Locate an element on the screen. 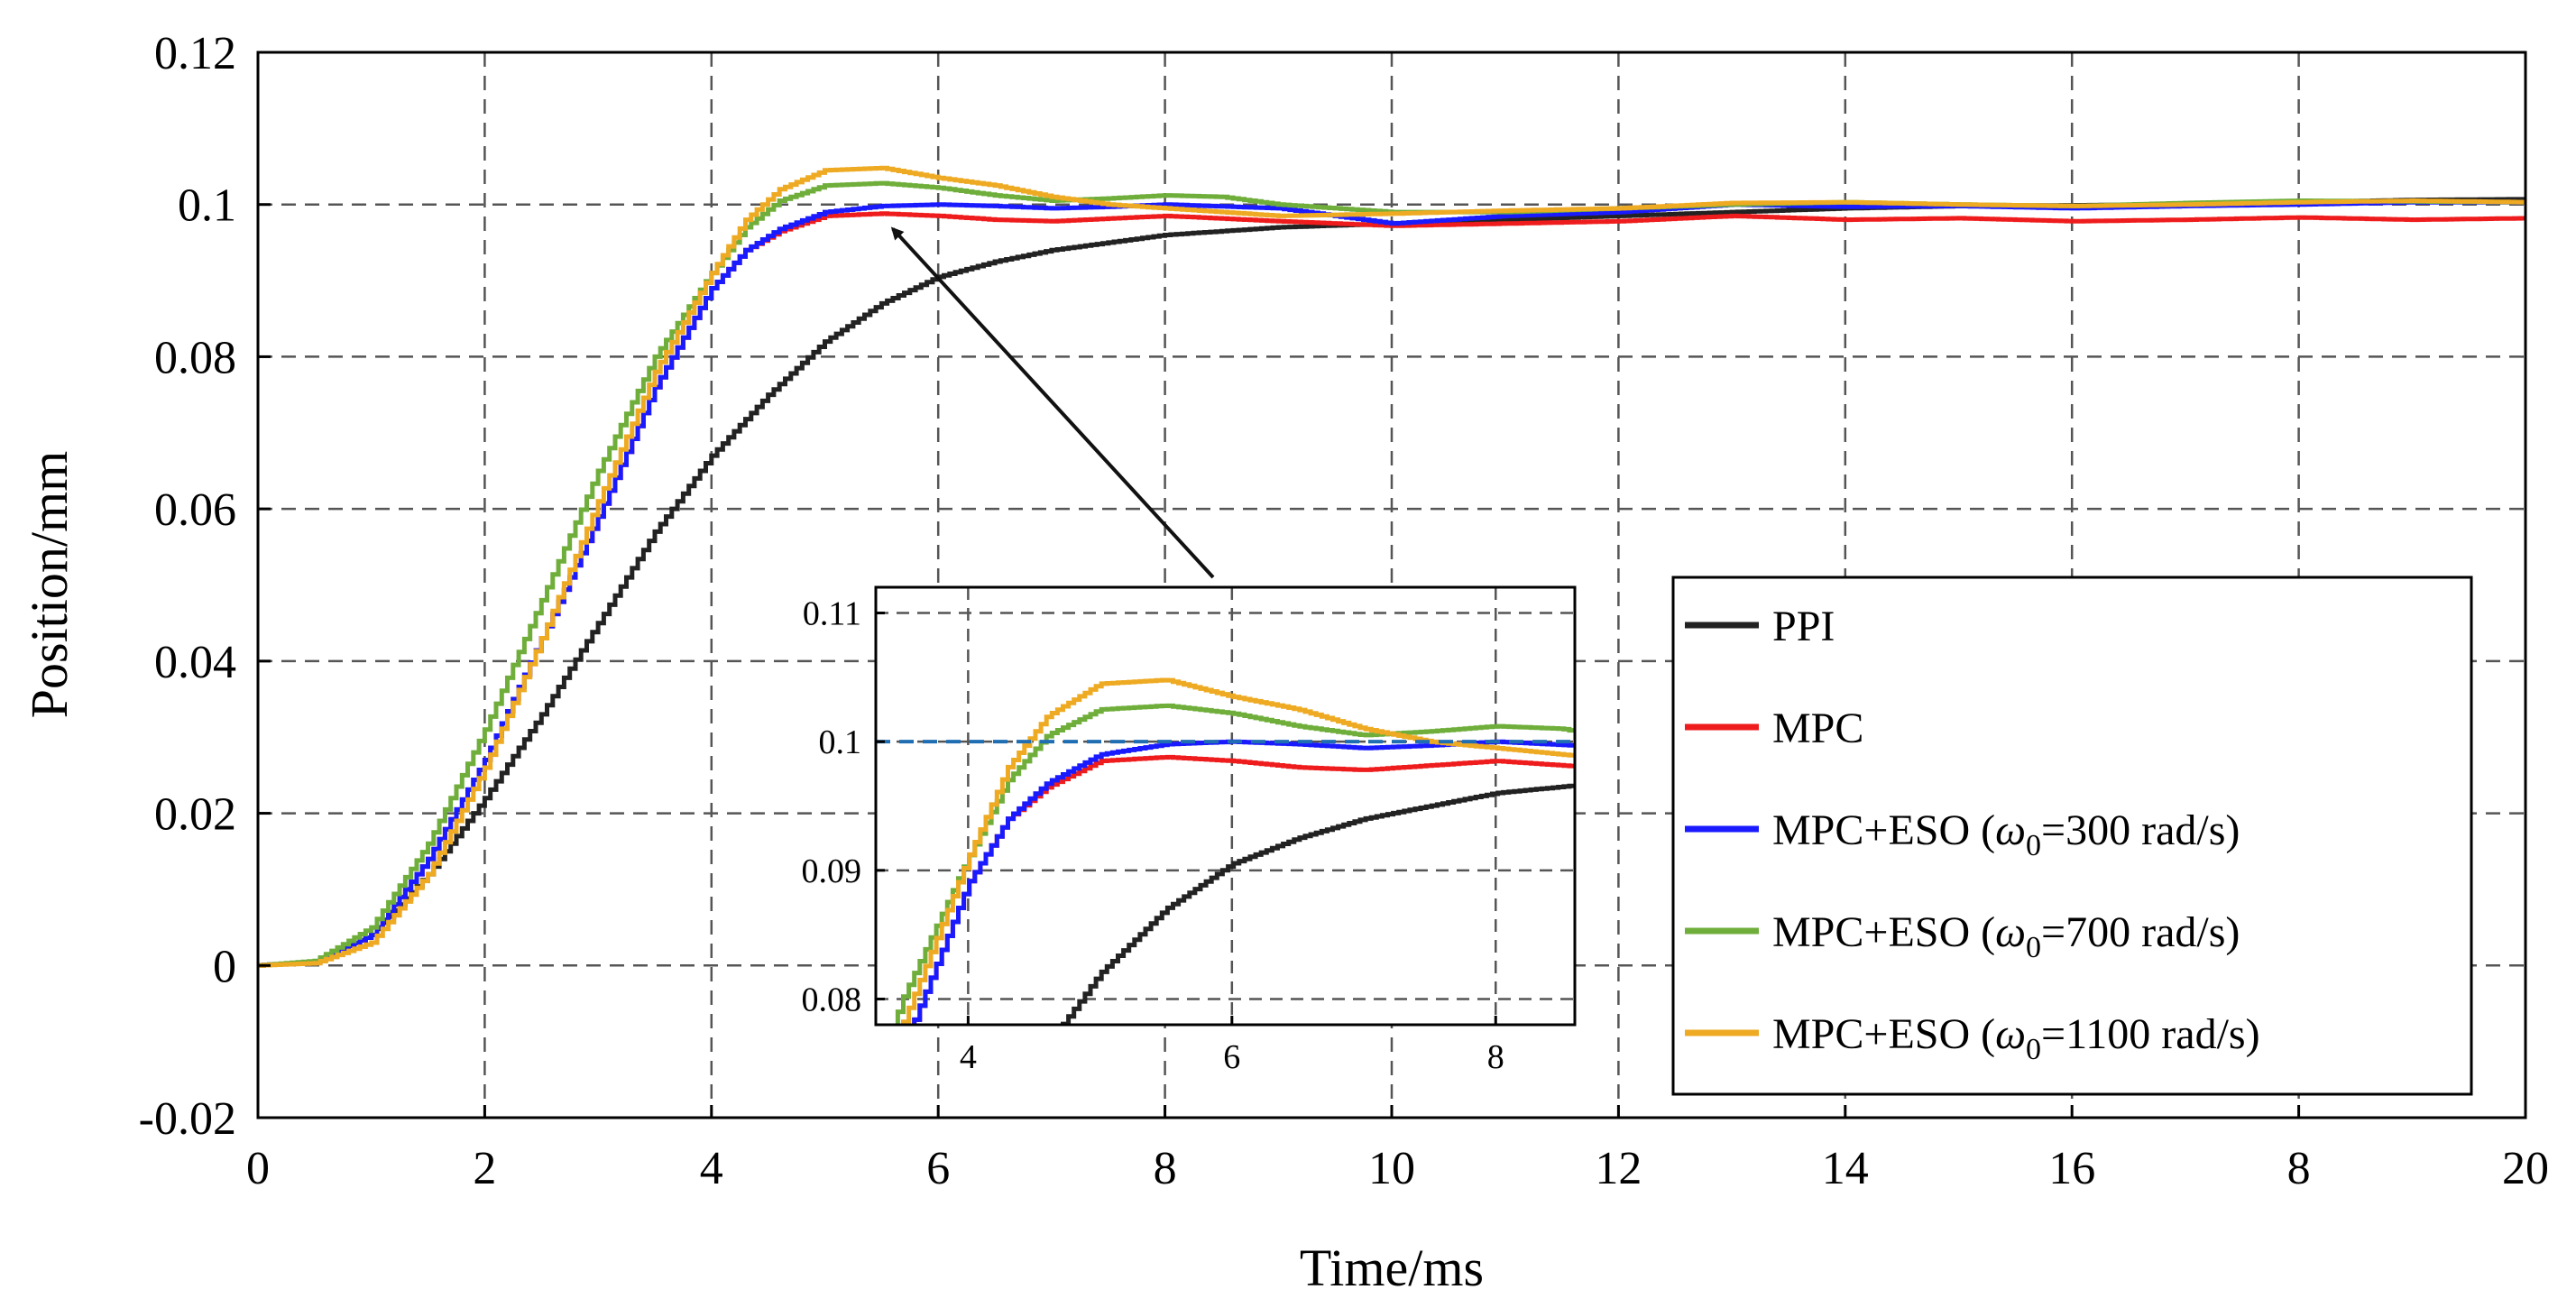  inset-x-tick-label: 4 is located at coordinates (968, 1057).